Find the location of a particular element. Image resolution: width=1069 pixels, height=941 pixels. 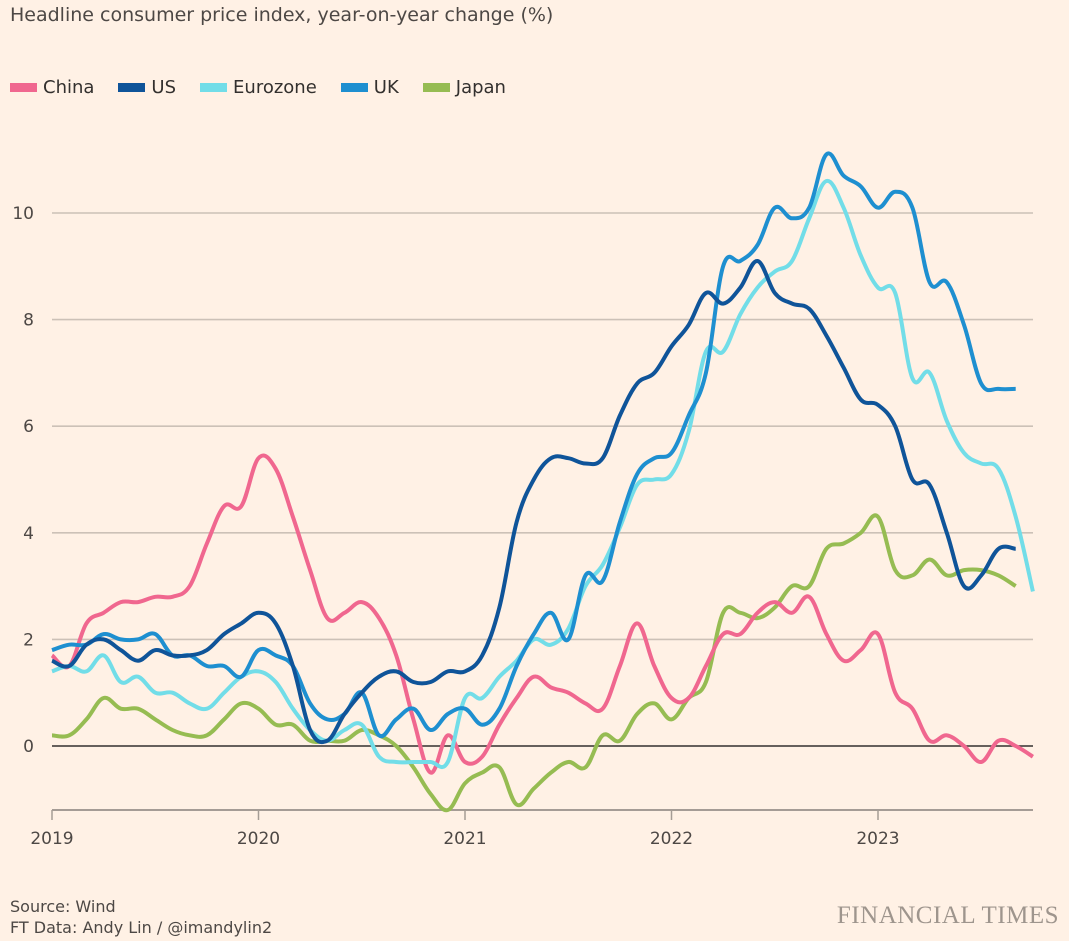

y-tick-label: 0 is located at coordinates (28, 747).